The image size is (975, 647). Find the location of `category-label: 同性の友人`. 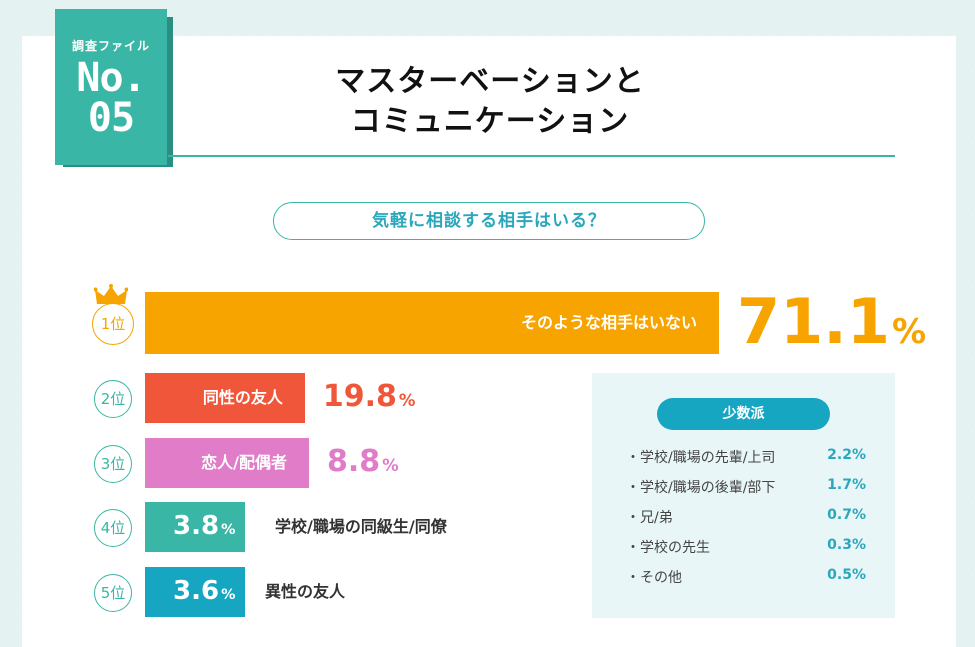

category-label: 同性の友人 is located at coordinates (242, 397).